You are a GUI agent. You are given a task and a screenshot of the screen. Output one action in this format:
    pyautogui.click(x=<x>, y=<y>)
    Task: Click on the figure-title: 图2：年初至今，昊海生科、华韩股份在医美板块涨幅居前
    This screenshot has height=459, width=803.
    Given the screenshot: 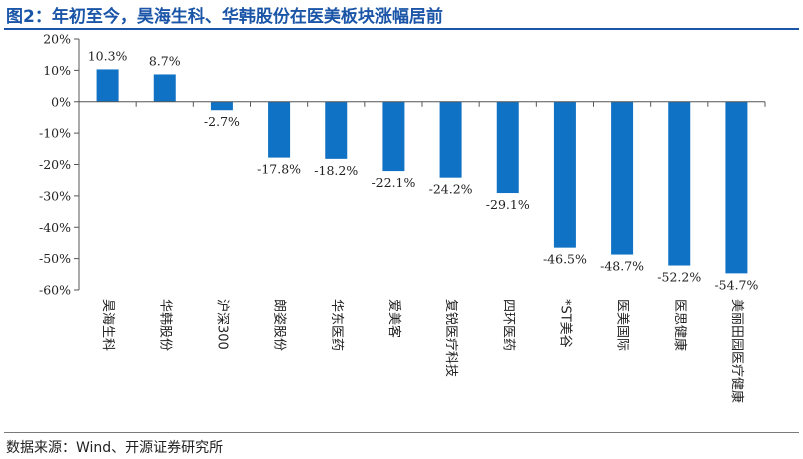 What is the action you would take?
    pyautogui.click(x=224, y=17)
    